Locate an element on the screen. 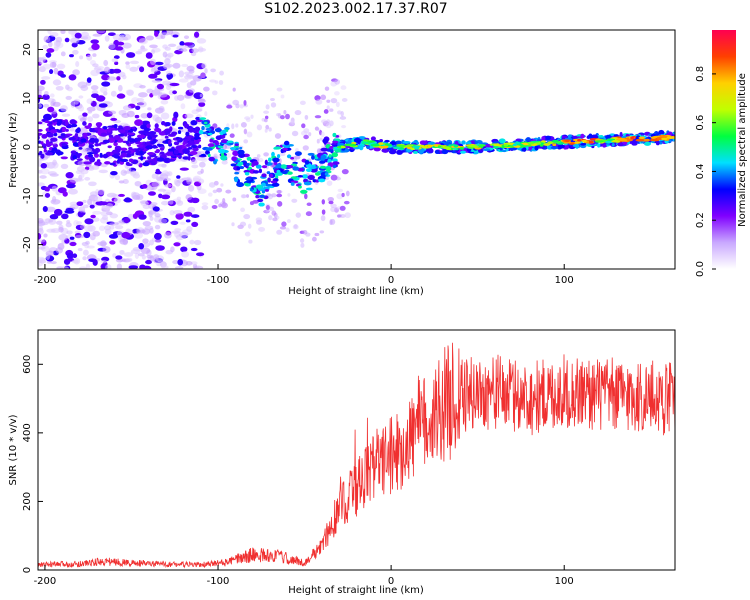  snr-x-ticks: -200 -100 0 100 is located at coordinates (304, 576).